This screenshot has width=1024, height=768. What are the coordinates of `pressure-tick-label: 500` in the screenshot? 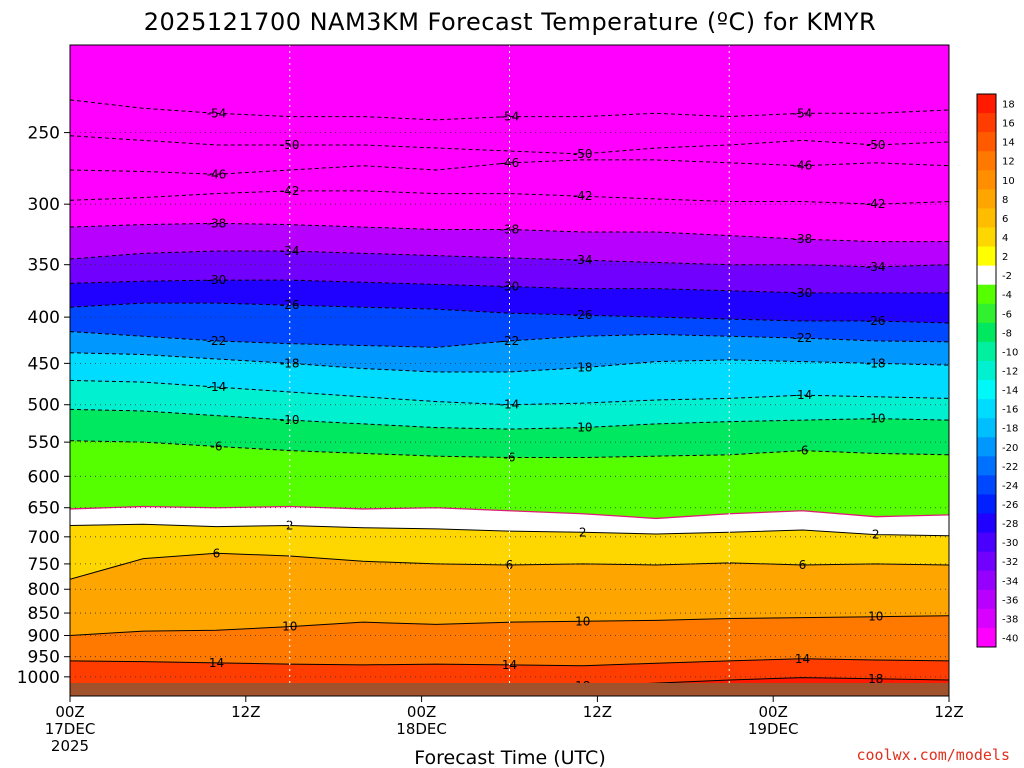 It's located at (44, 406).